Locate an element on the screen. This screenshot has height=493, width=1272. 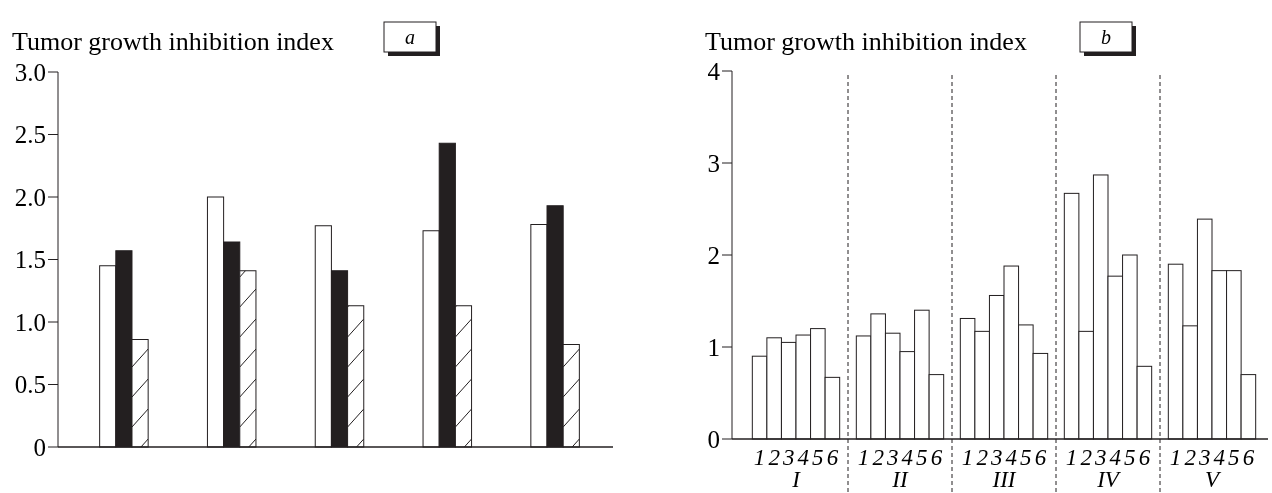
x-tick-label: III is located at coordinates (1004, 479).